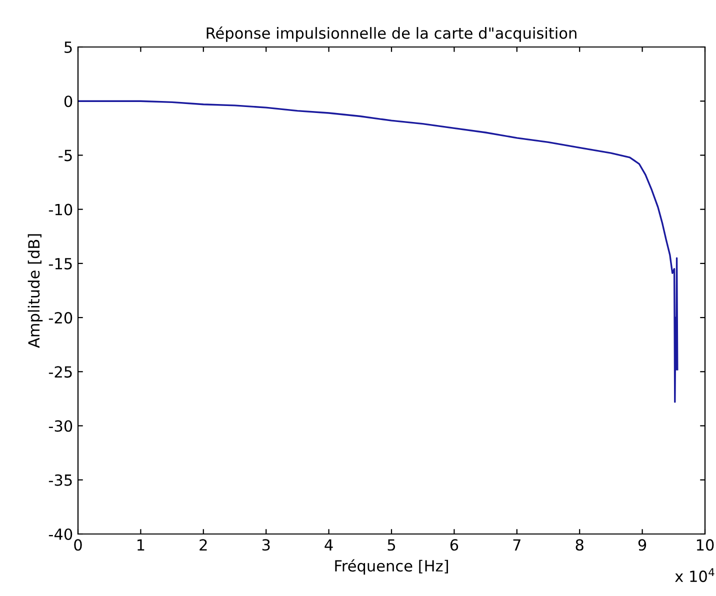 This screenshot has width=716, height=596. What do you see at coordinates (78, 545) in the screenshot?
I see `x-tick-label: 0` at bounding box center [78, 545].